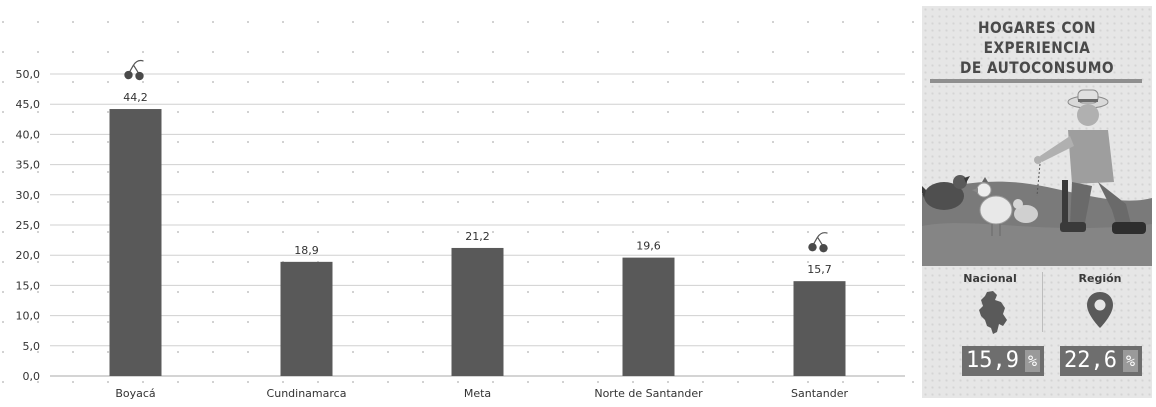  What do you see at coordinates (28, 316) in the screenshot?
I see `y-tick-label: 10,0` at bounding box center [28, 316].